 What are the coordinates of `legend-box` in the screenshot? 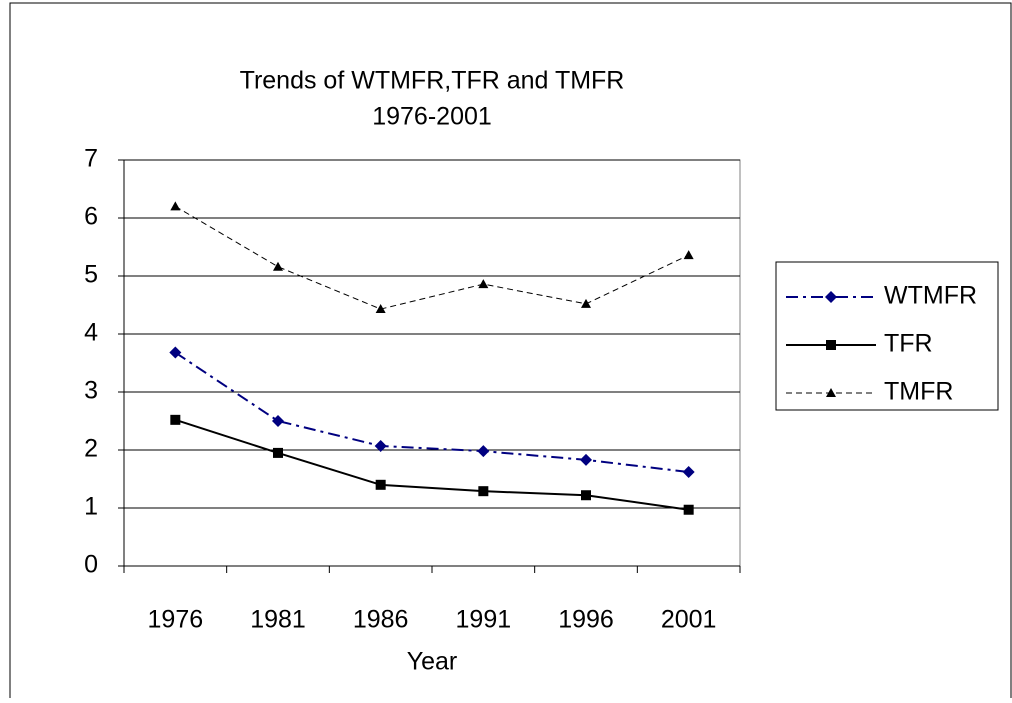 It's located at (887, 336).